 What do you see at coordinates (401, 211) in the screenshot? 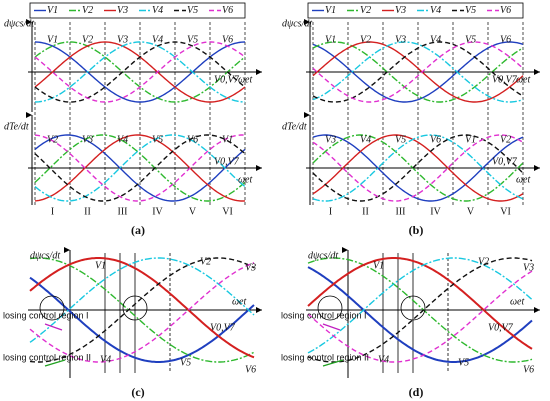
I see `sector-label: III` at bounding box center [401, 211].